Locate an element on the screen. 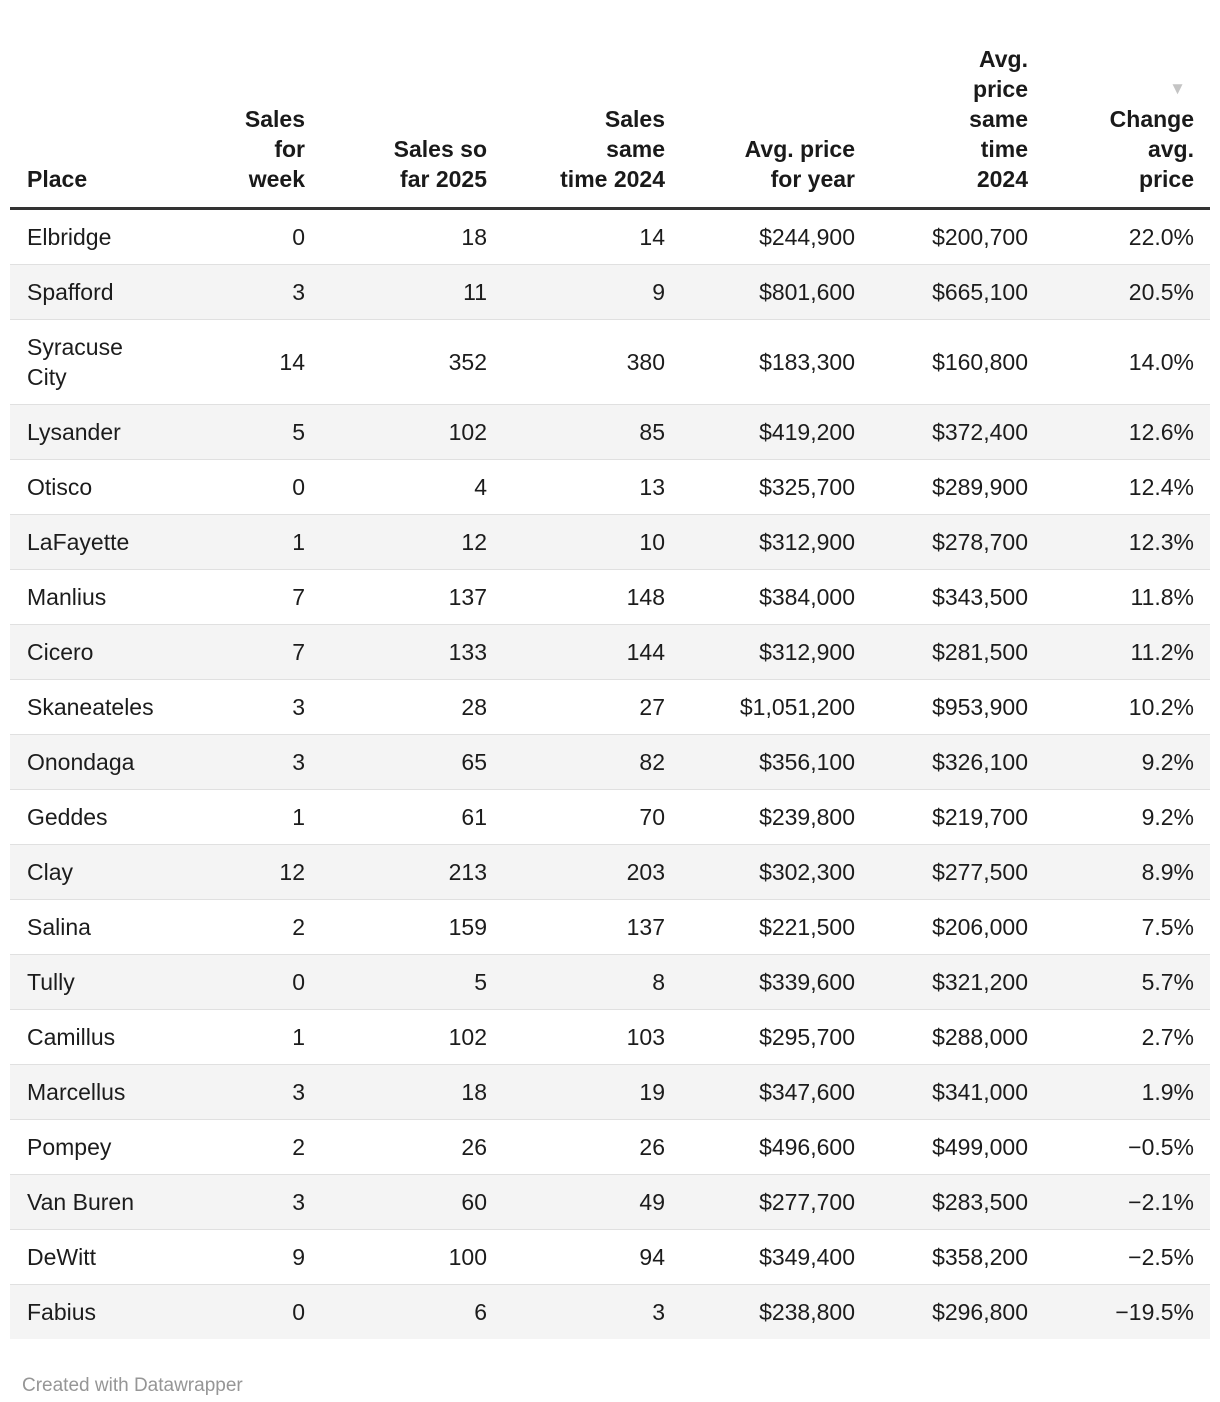 The image size is (1220, 1402). value-cell: $801,600 is located at coordinates (807, 292).